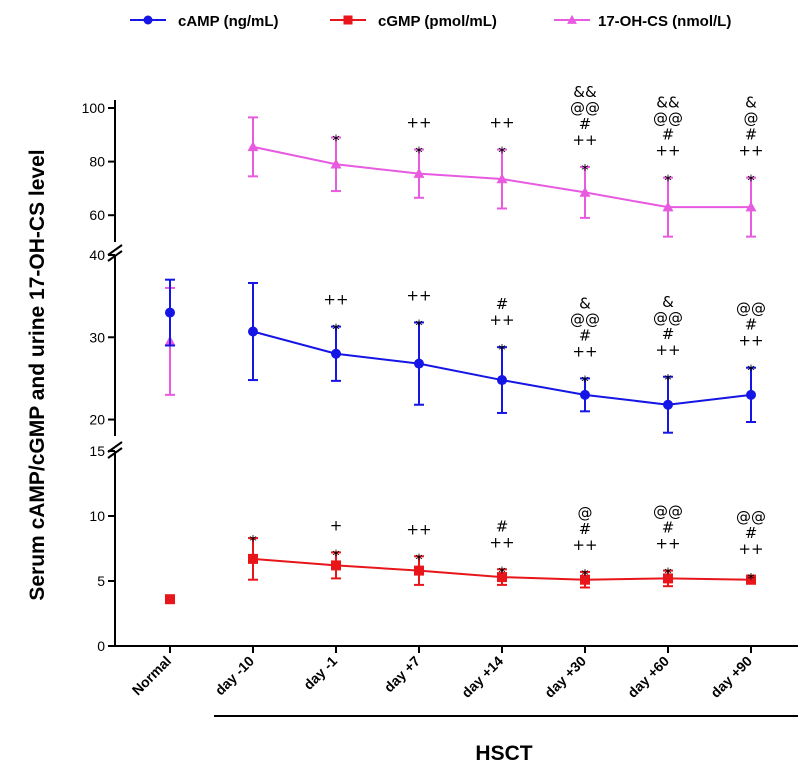 This screenshot has height=768, width=806. What do you see at coordinates (97, 215) in the screenshot?
I see `y-tick-label: 60` at bounding box center [97, 215].